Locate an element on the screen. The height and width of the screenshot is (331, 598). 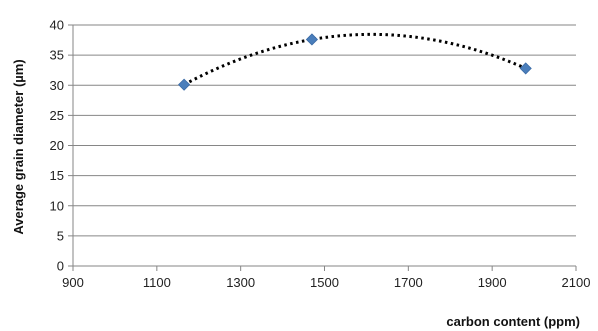
y-axis-title: Average grain diameter (µm) is located at coordinates (18, 146).